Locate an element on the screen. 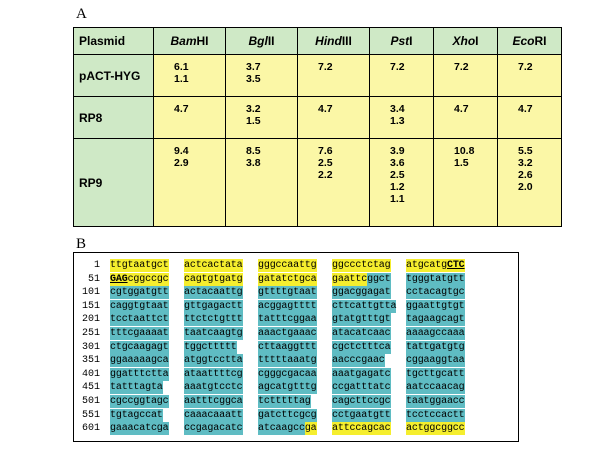 Image resolution: width=600 pixels, height=452 pixels. sequence-segment: ttgtaatgct is located at coordinates (139, 265).